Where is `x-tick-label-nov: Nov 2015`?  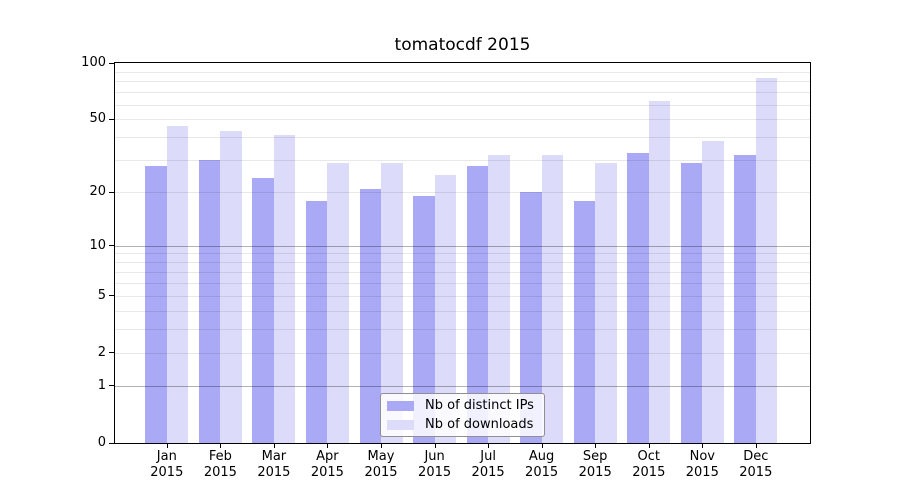 x-tick-label-nov: Nov 2015 is located at coordinates (702, 464).